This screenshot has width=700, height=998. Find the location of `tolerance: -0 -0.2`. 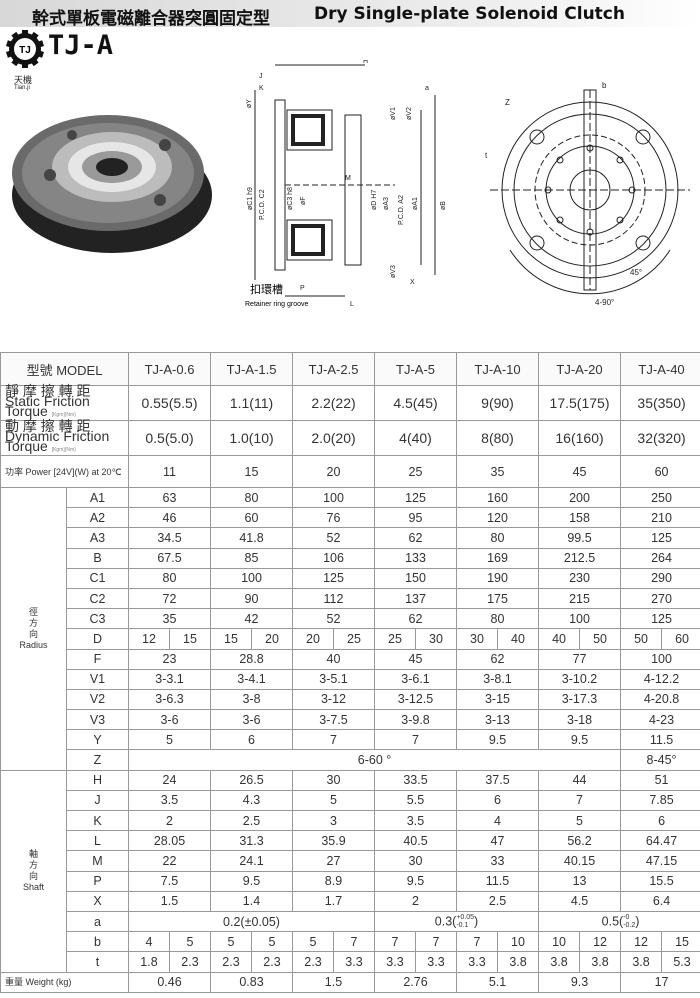

tolerance: -0 -0.2 is located at coordinates (629, 922).